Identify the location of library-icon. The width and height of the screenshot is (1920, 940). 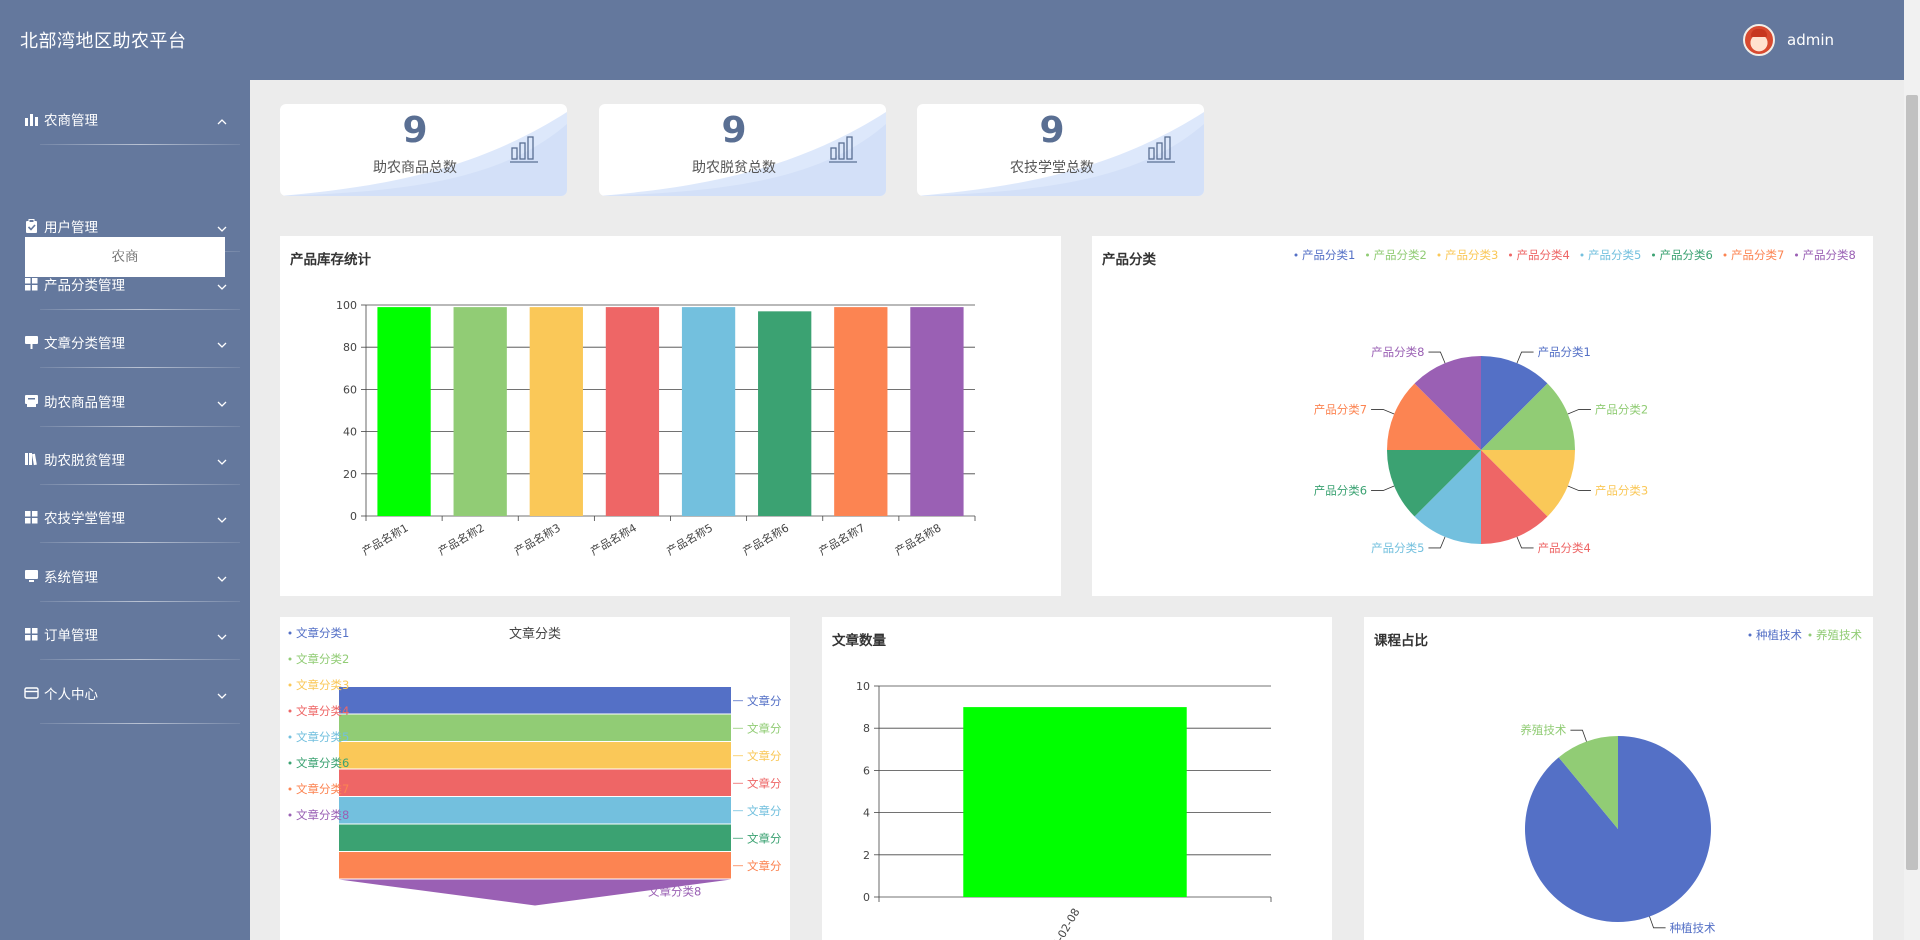
(31, 458).